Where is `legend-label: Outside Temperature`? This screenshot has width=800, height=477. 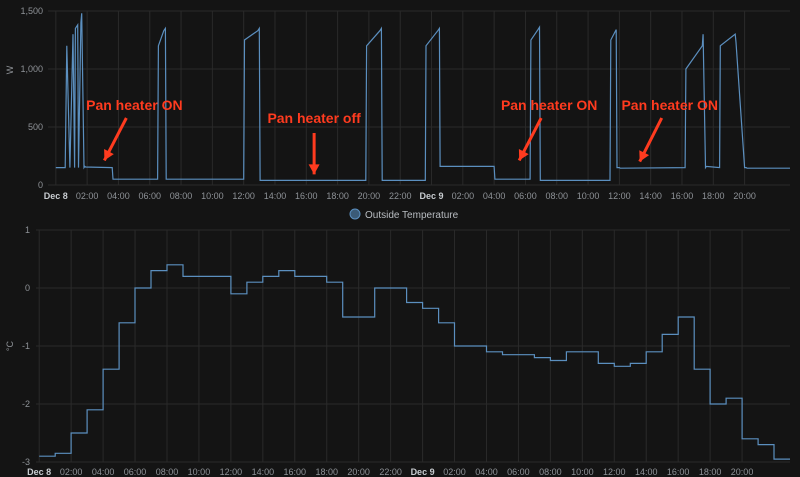 legend-label: Outside Temperature is located at coordinates (412, 215).